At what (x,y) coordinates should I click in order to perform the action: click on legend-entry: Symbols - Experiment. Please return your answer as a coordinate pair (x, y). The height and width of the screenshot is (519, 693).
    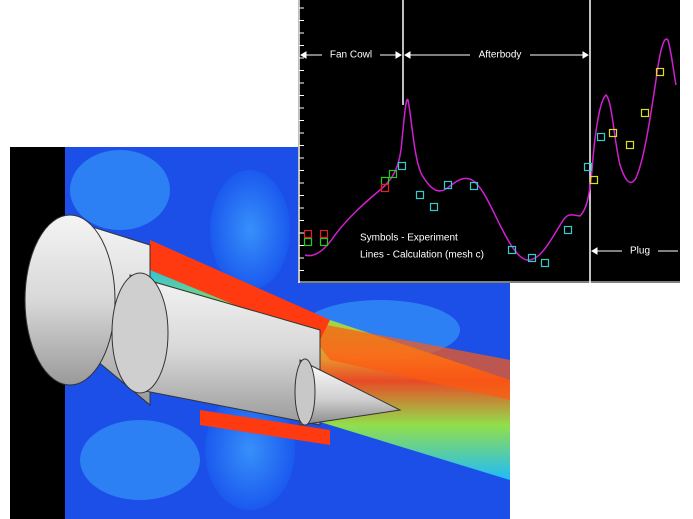
    Looking at the image, I should click on (409, 238).